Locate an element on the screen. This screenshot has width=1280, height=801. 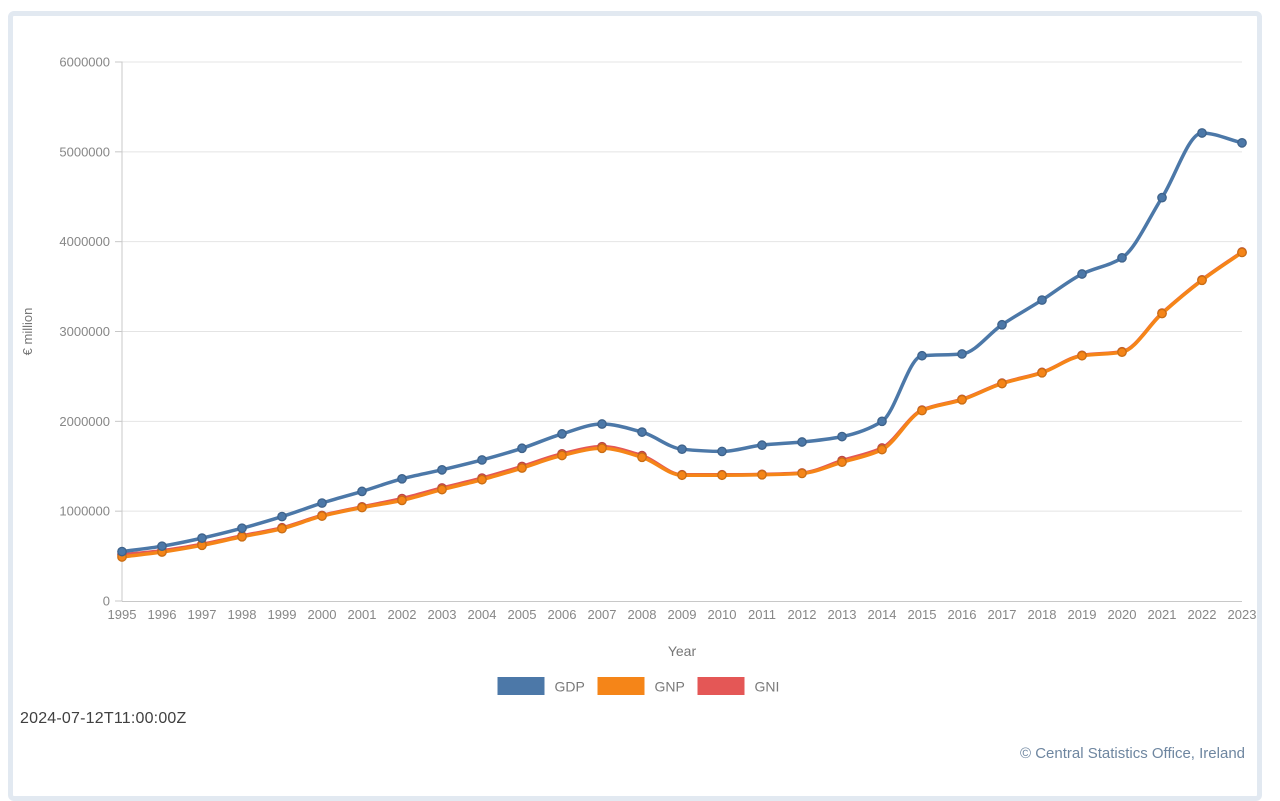
legend-item-gni: GNI is located at coordinates (738, 686).